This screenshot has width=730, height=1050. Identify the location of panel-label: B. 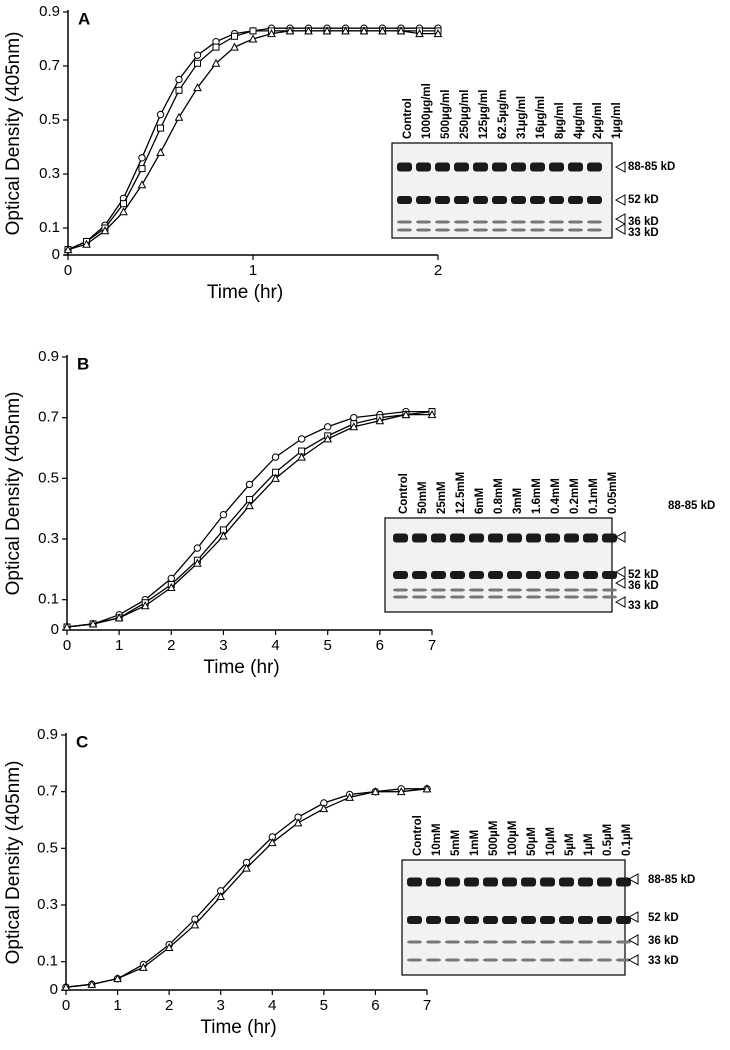
(83, 363).